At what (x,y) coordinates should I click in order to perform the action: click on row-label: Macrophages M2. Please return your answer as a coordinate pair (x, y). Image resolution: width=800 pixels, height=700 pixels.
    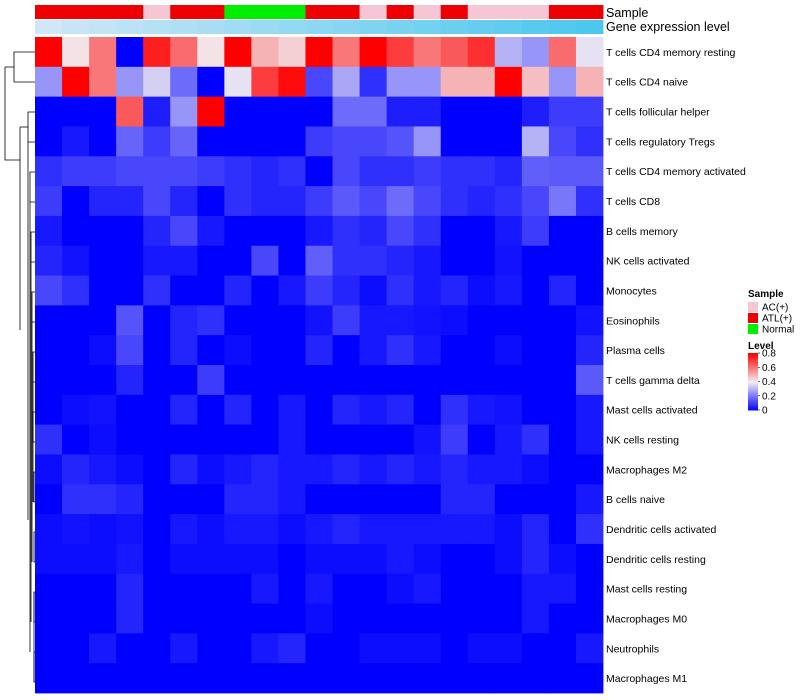
    Looking at the image, I should click on (646, 470).